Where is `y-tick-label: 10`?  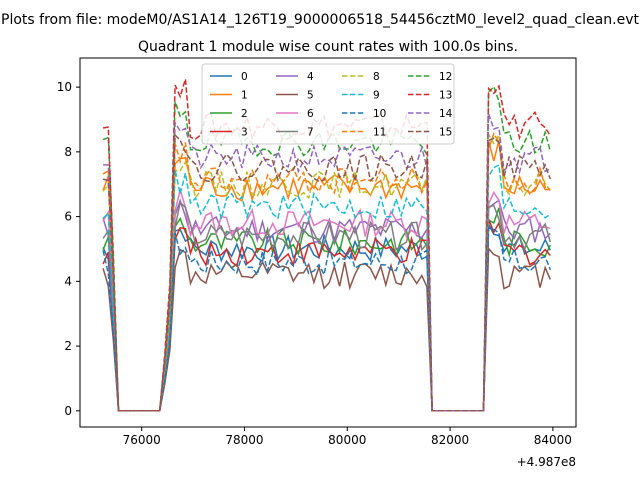 y-tick-label: 10 is located at coordinates (64, 87).